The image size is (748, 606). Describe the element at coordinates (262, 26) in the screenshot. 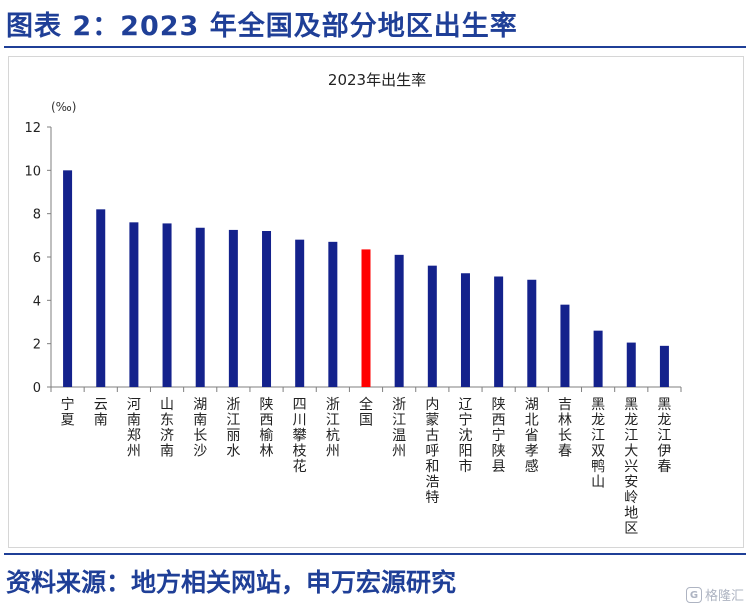

I see `page-title: 图表 2：2023 年全国及部分地区出生率` at that location.